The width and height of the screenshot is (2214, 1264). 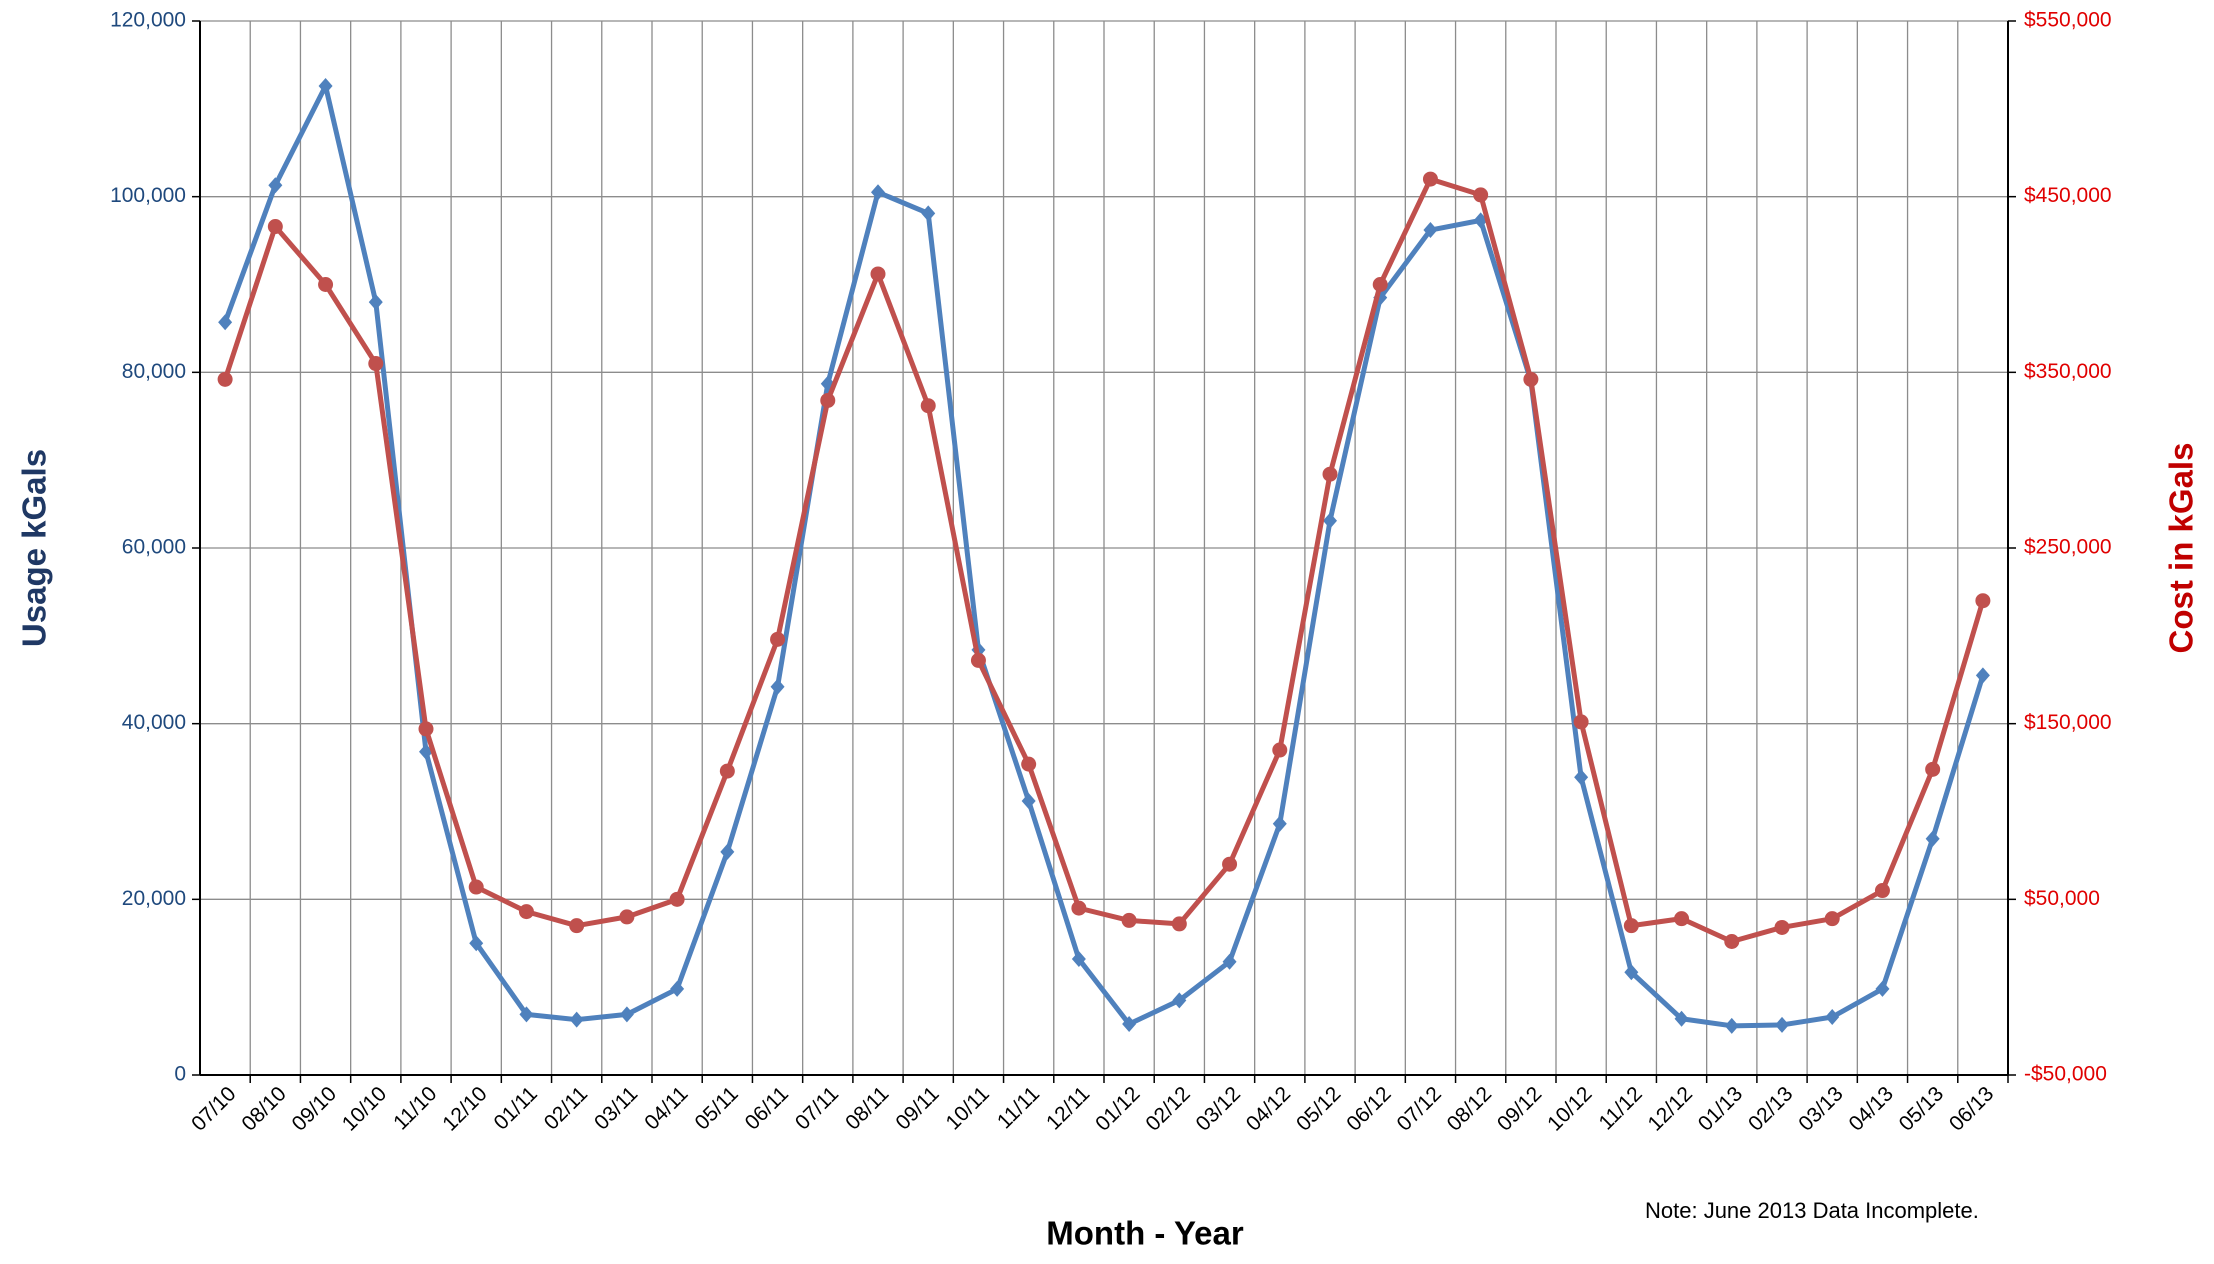 I want to click on x-tick-label: 11/12, so click(x=1620, y=1108).